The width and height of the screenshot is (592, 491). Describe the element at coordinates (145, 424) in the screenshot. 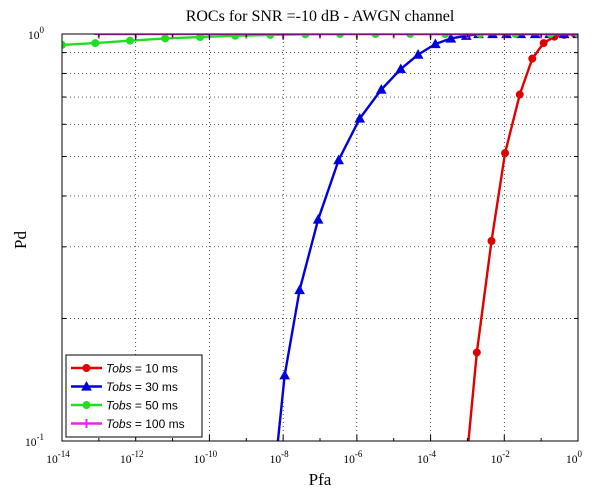

I see `legend-label: Tobs = 100 ms` at that location.